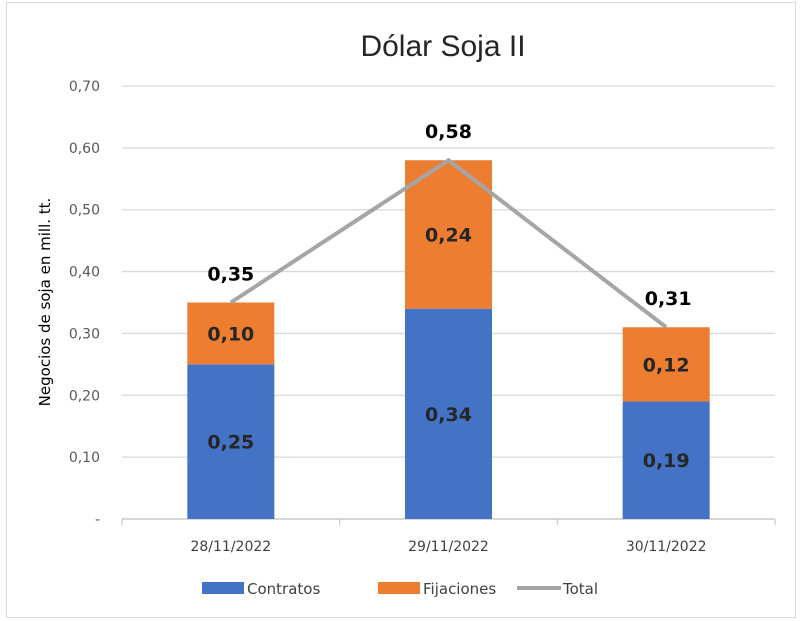 Image resolution: width=800 pixels, height=621 pixels. I want to click on x-tick-label: 30/11/2022, so click(666, 547).